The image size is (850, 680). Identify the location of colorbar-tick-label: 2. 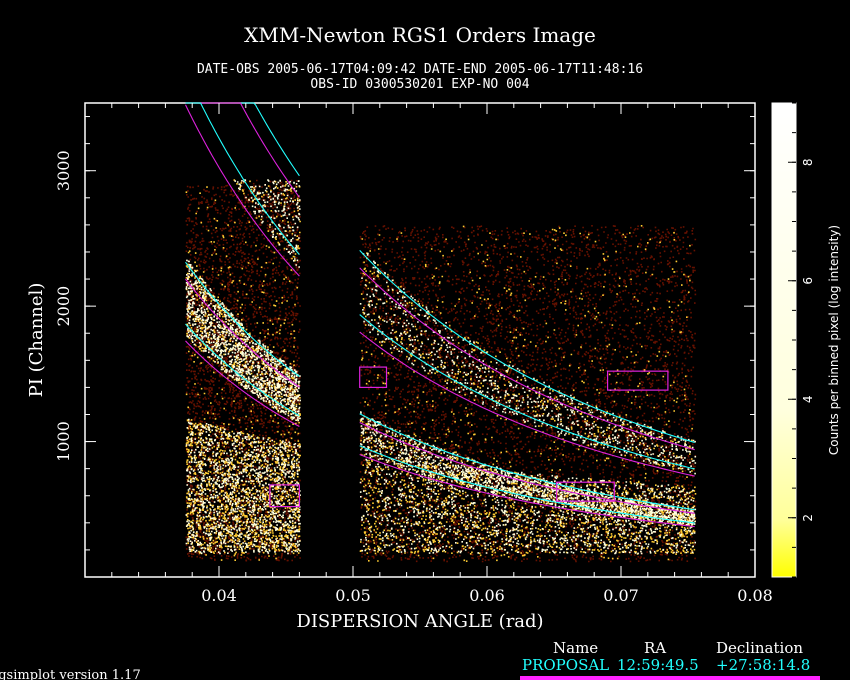
(808, 518).